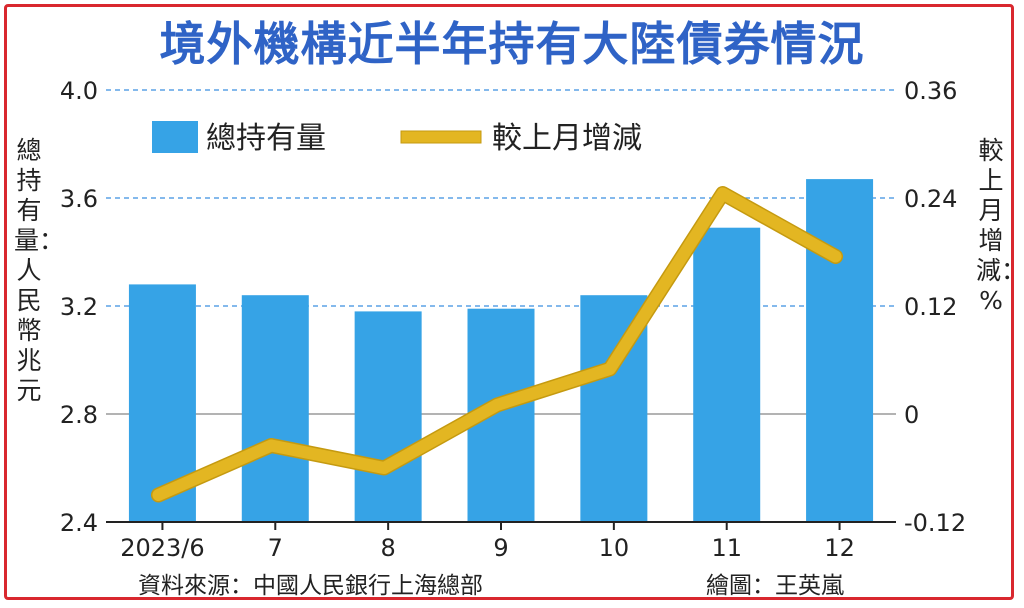  Describe the element at coordinates (79, 199) in the screenshot. I see `y-tick-label: 3.6` at that location.